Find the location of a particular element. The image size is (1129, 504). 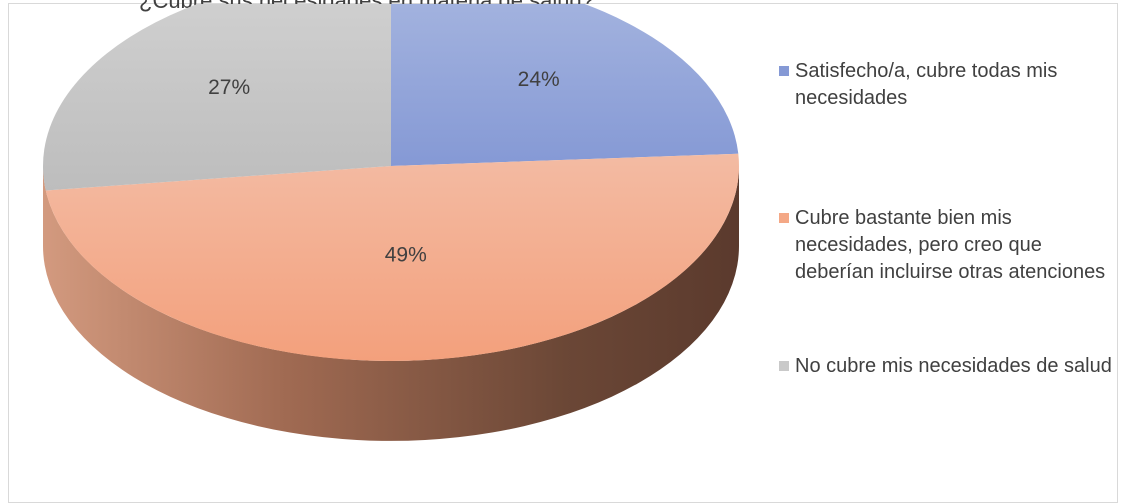

data-label-no-cubre: 27% is located at coordinates (229, 87).